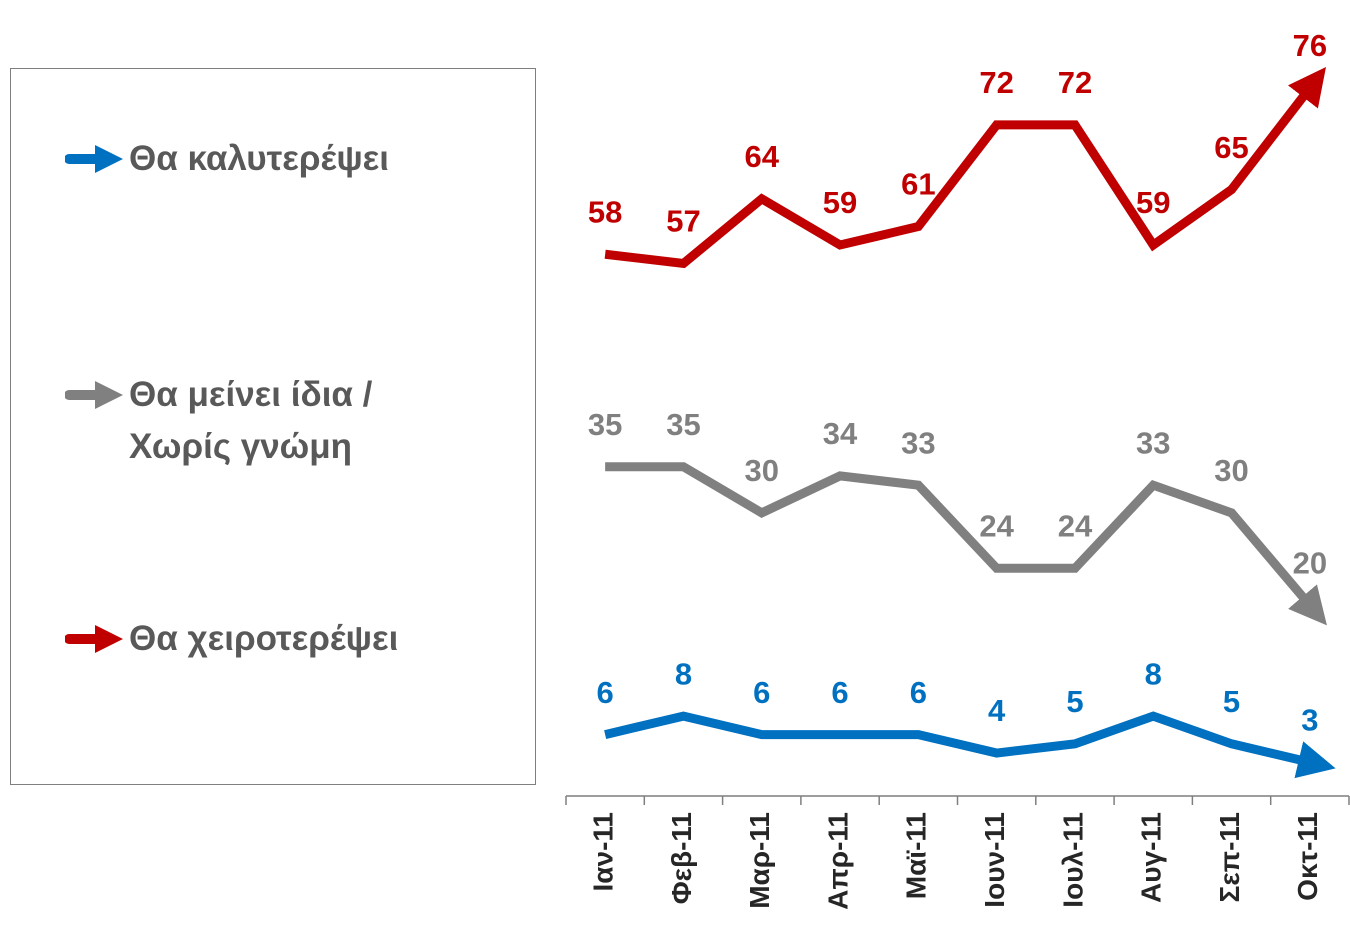 This screenshot has height=938, width=1350. Describe the element at coordinates (1231, 147) in the screenshot. I see `data-label: 65` at that location.